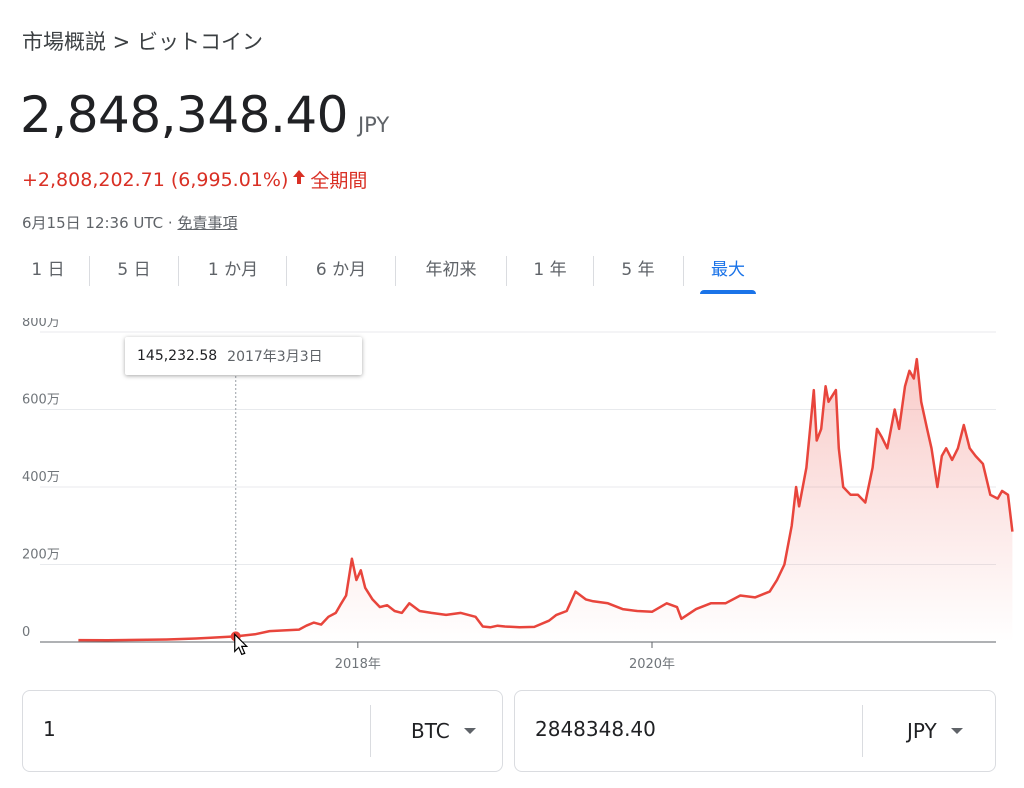 The width and height of the screenshot is (1024, 788). Describe the element at coordinates (358, 664) in the screenshot. I see `x-tick-label: 2018年` at that location.